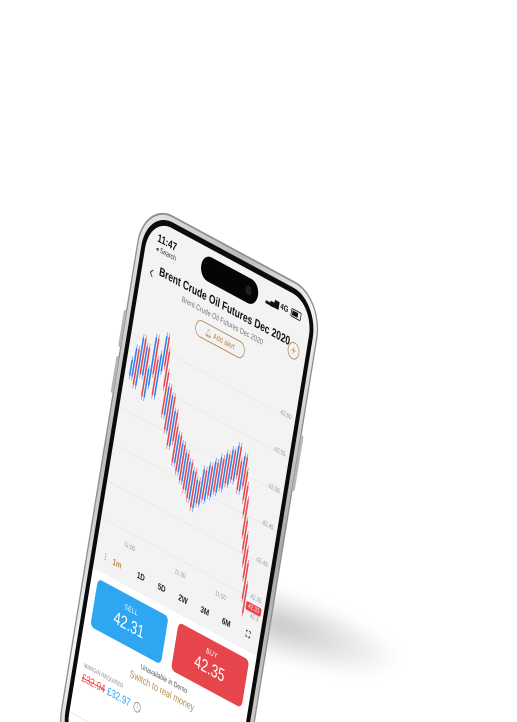  I want to click on y-tick-label: 42.60, so click(285, 415).